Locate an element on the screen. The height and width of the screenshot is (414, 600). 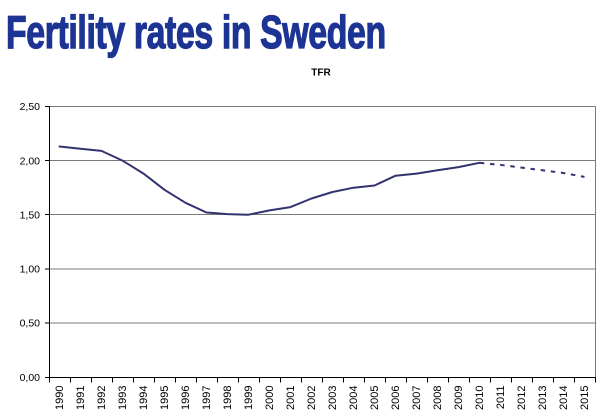
svg-text: 1995 is located at coordinates (165, 398).